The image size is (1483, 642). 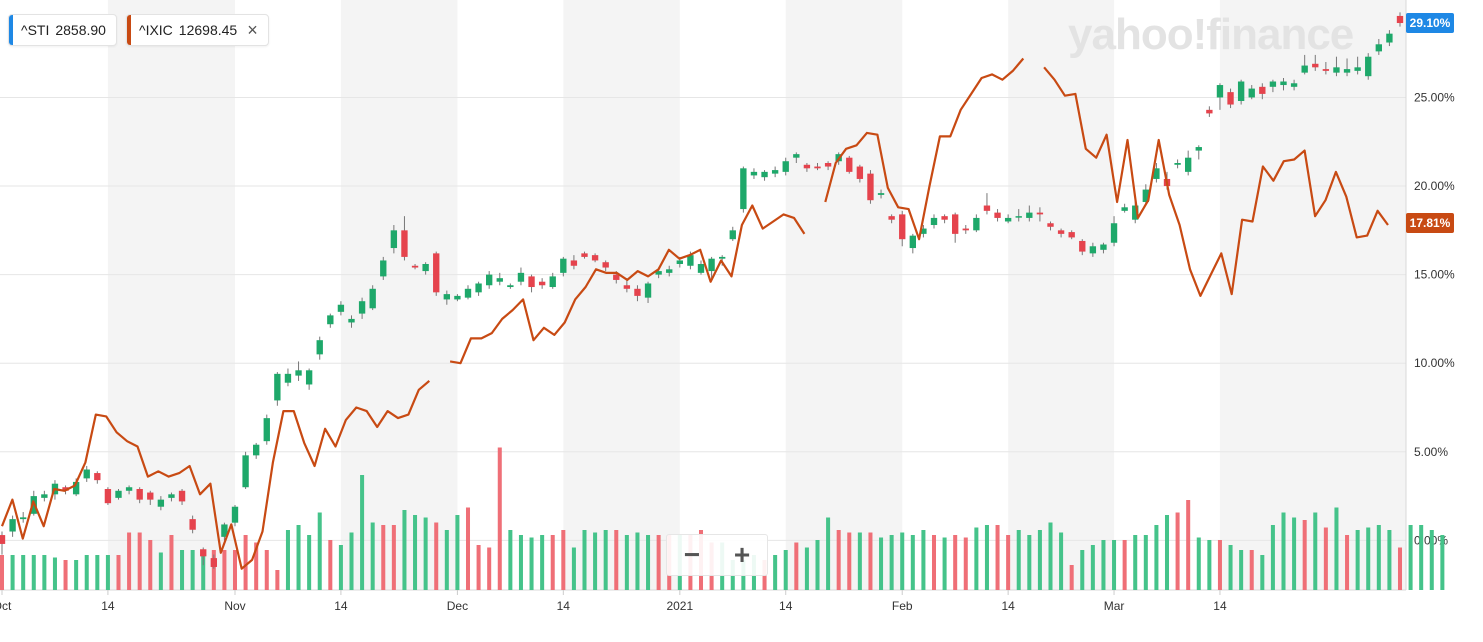 What do you see at coordinates (1430, 223) in the screenshot?
I see `ixic-last-value-label: 17.81%` at bounding box center [1430, 223].